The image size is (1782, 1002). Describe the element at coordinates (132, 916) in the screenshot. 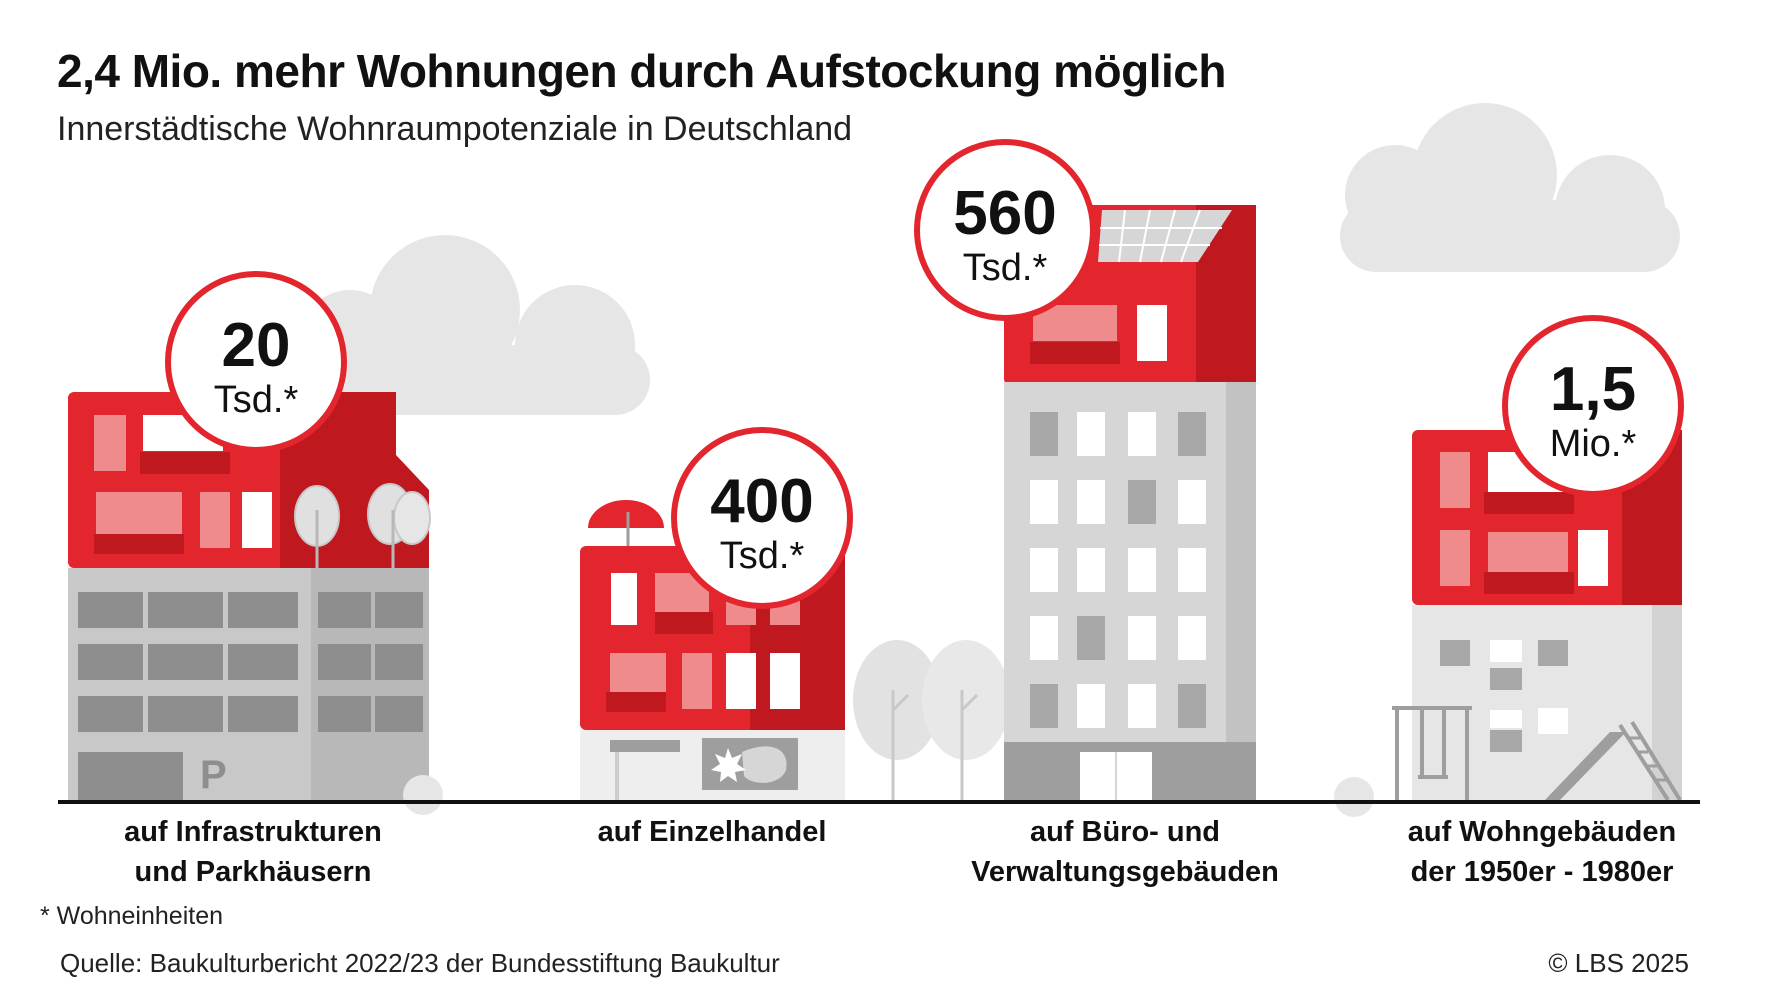

I see `footnote: * Wohneinheiten` at that location.